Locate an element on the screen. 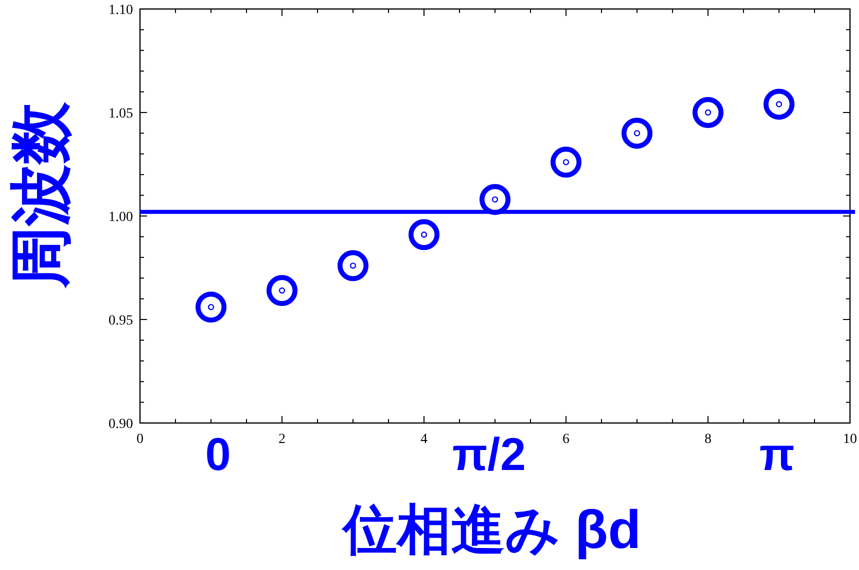  text: π/2 is located at coordinates (489, 454).